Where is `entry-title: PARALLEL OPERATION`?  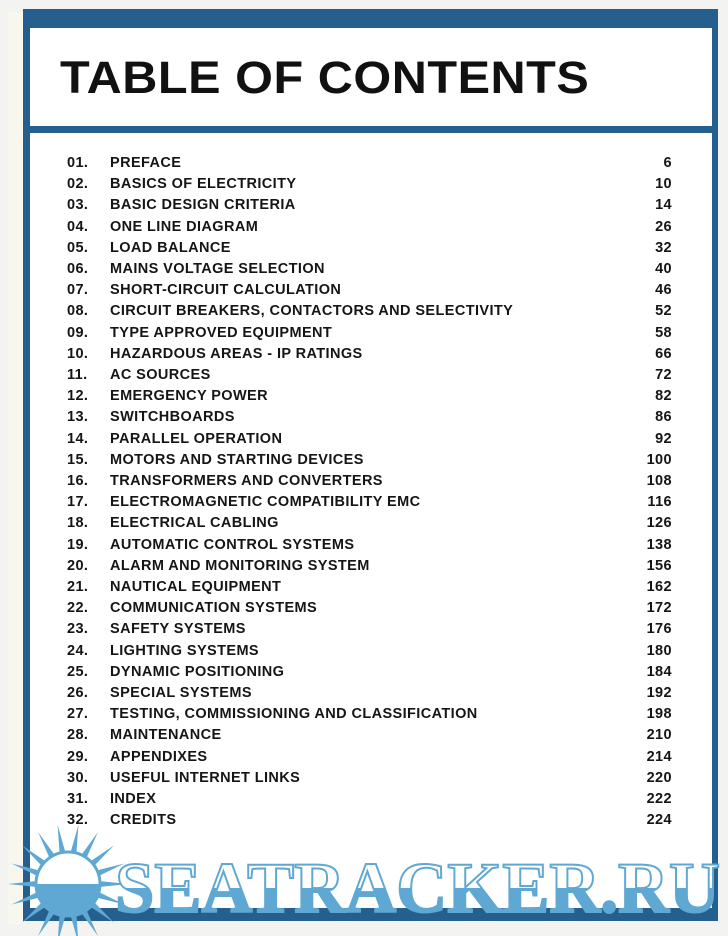 entry-title: PARALLEL OPERATION is located at coordinates (196, 438).